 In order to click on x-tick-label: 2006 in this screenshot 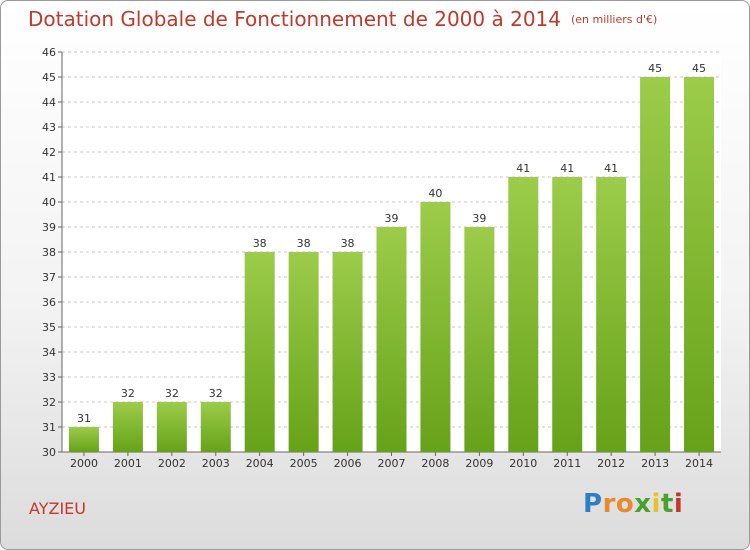, I will do `click(348, 463)`.